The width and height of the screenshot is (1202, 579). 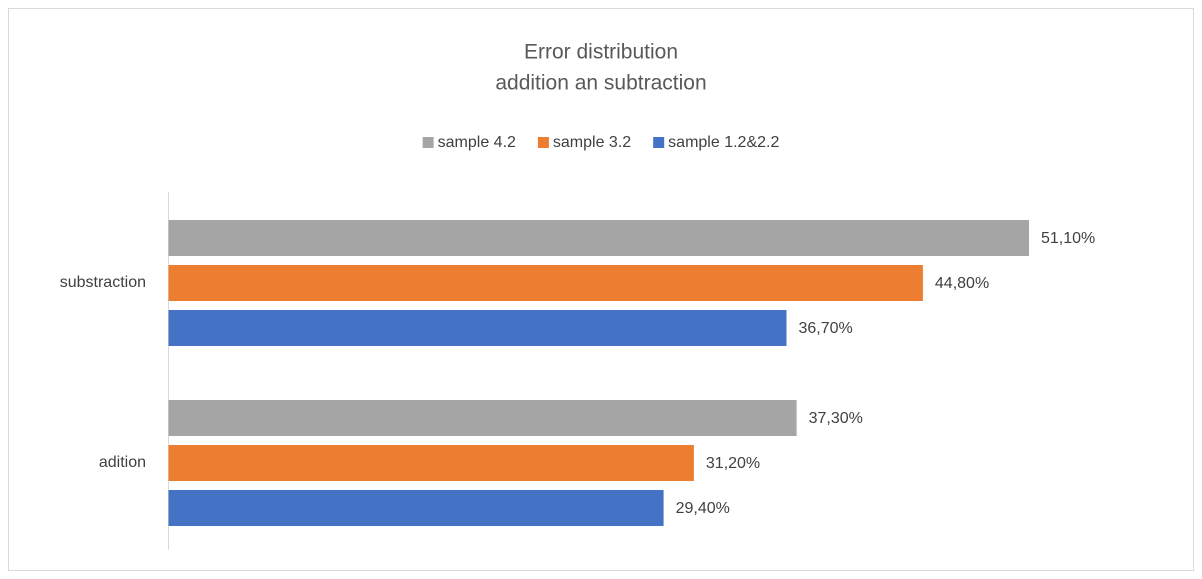 I want to click on data-label: 31,20%, so click(x=733, y=463).